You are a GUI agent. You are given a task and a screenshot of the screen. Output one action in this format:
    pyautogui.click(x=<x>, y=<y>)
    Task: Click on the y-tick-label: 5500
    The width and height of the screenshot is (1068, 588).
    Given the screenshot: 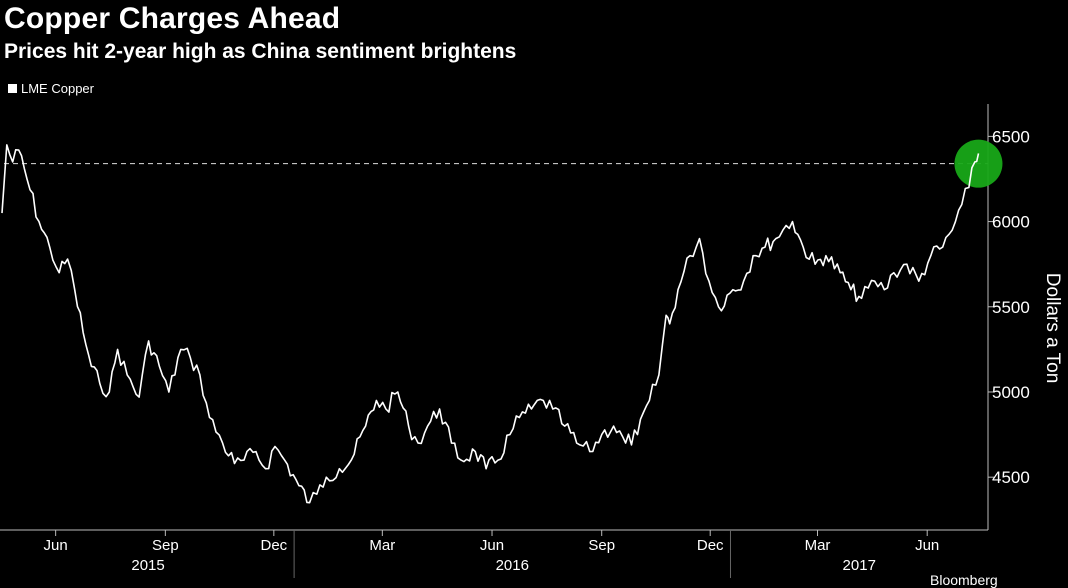 What is the action you would take?
    pyautogui.click(x=1011, y=307)
    